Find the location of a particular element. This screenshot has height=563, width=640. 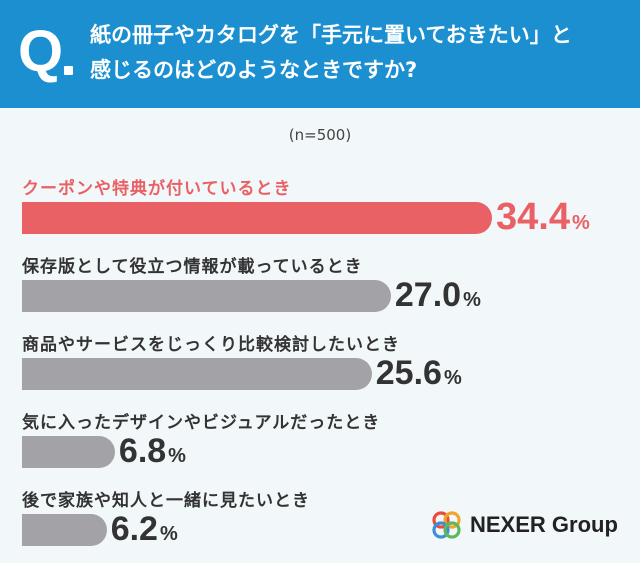

category-label: 後で家族や知人と一緒に見たいとき is located at coordinates (166, 501).